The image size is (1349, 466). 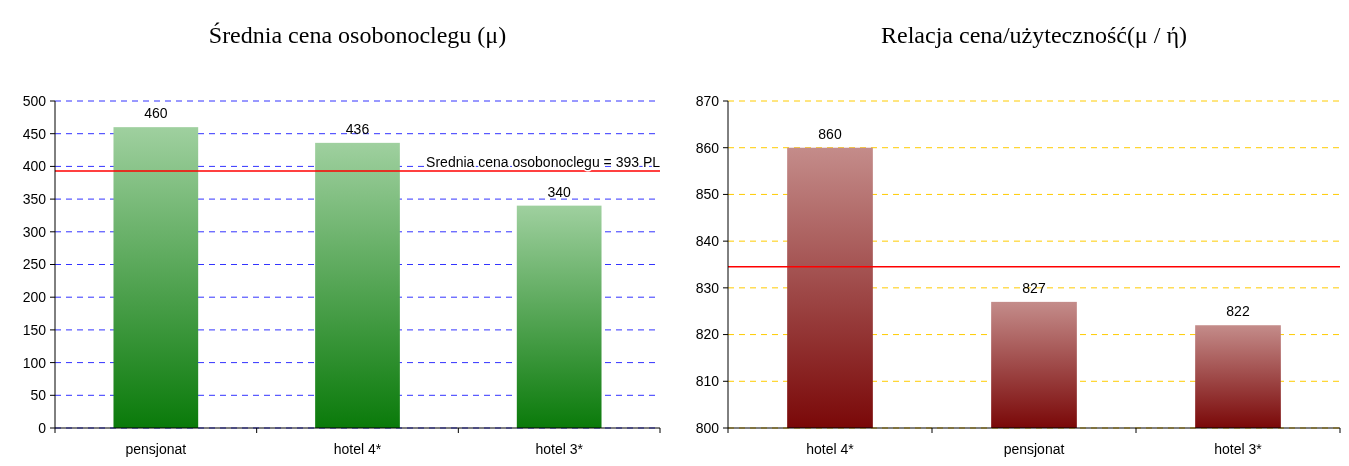 What do you see at coordinates (42, 427) in the screenshot?
I see `y-tick-label: 0` at bounding box center [42, 427].